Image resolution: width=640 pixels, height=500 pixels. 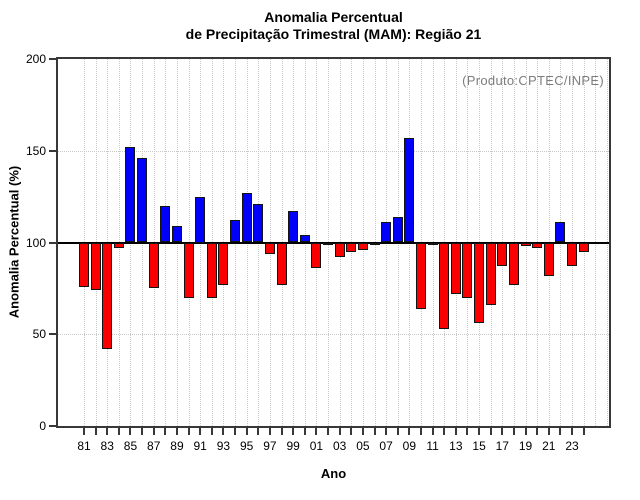 I want to click on x-tick-label: 01, so click(x=316, y=446).